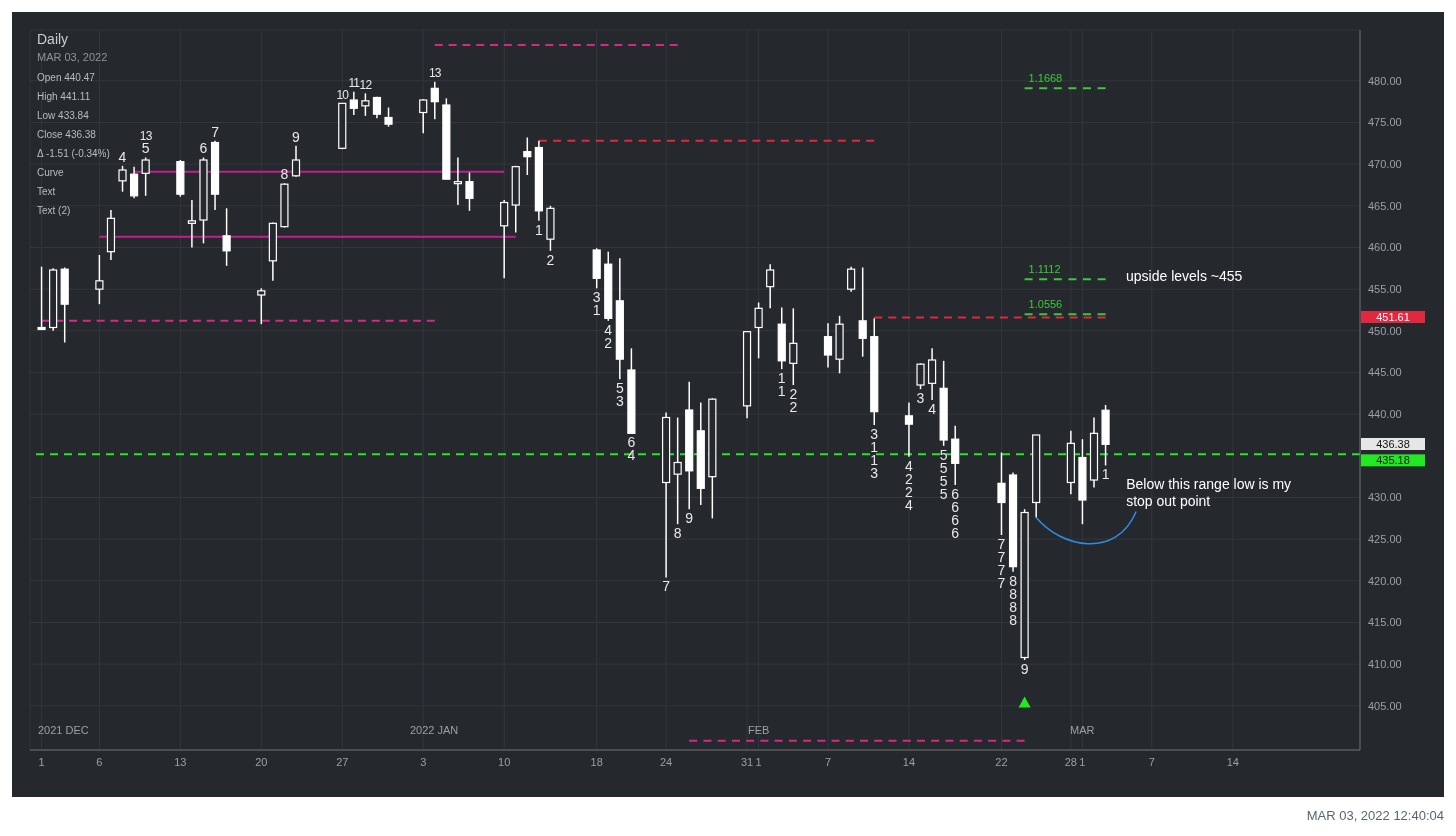 Image resolution: width=1456 pixels, height=836 pixels. What do you see at coordinates (1385, 539) in the screenshot?
I see `y-tick-label: 425.00` at bounding box center [1385, 539].